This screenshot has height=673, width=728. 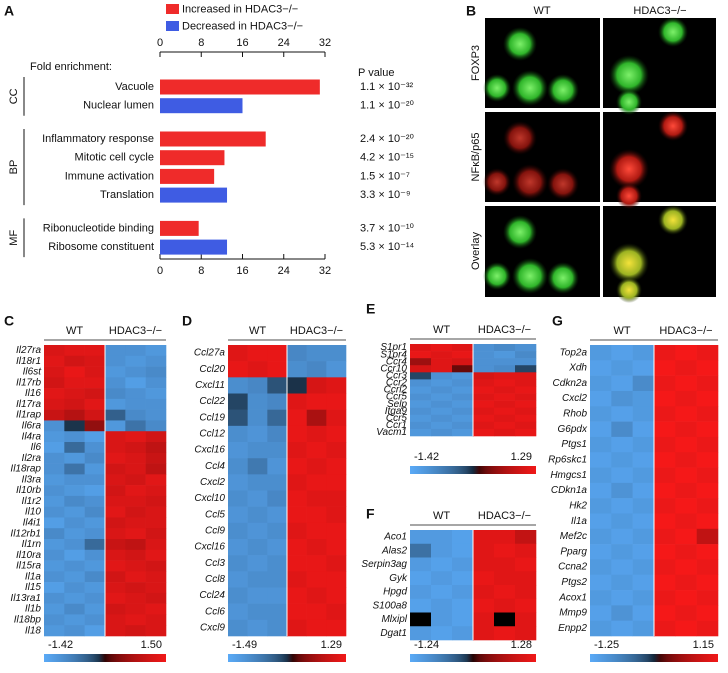 What do you see at coordinates (387, 247) in the screenshot?
I see `p-value: 5.3 × 10⁻¹⁴` at bounding box center [387, 247].